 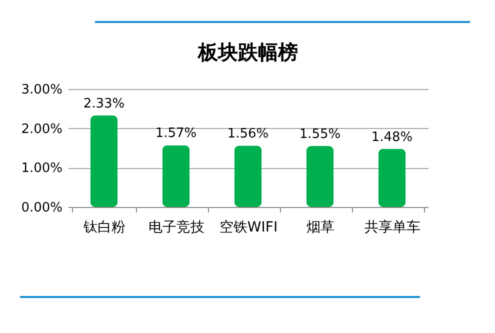 I want to click on data-label: 1.55%, so click(x=320, y=134).